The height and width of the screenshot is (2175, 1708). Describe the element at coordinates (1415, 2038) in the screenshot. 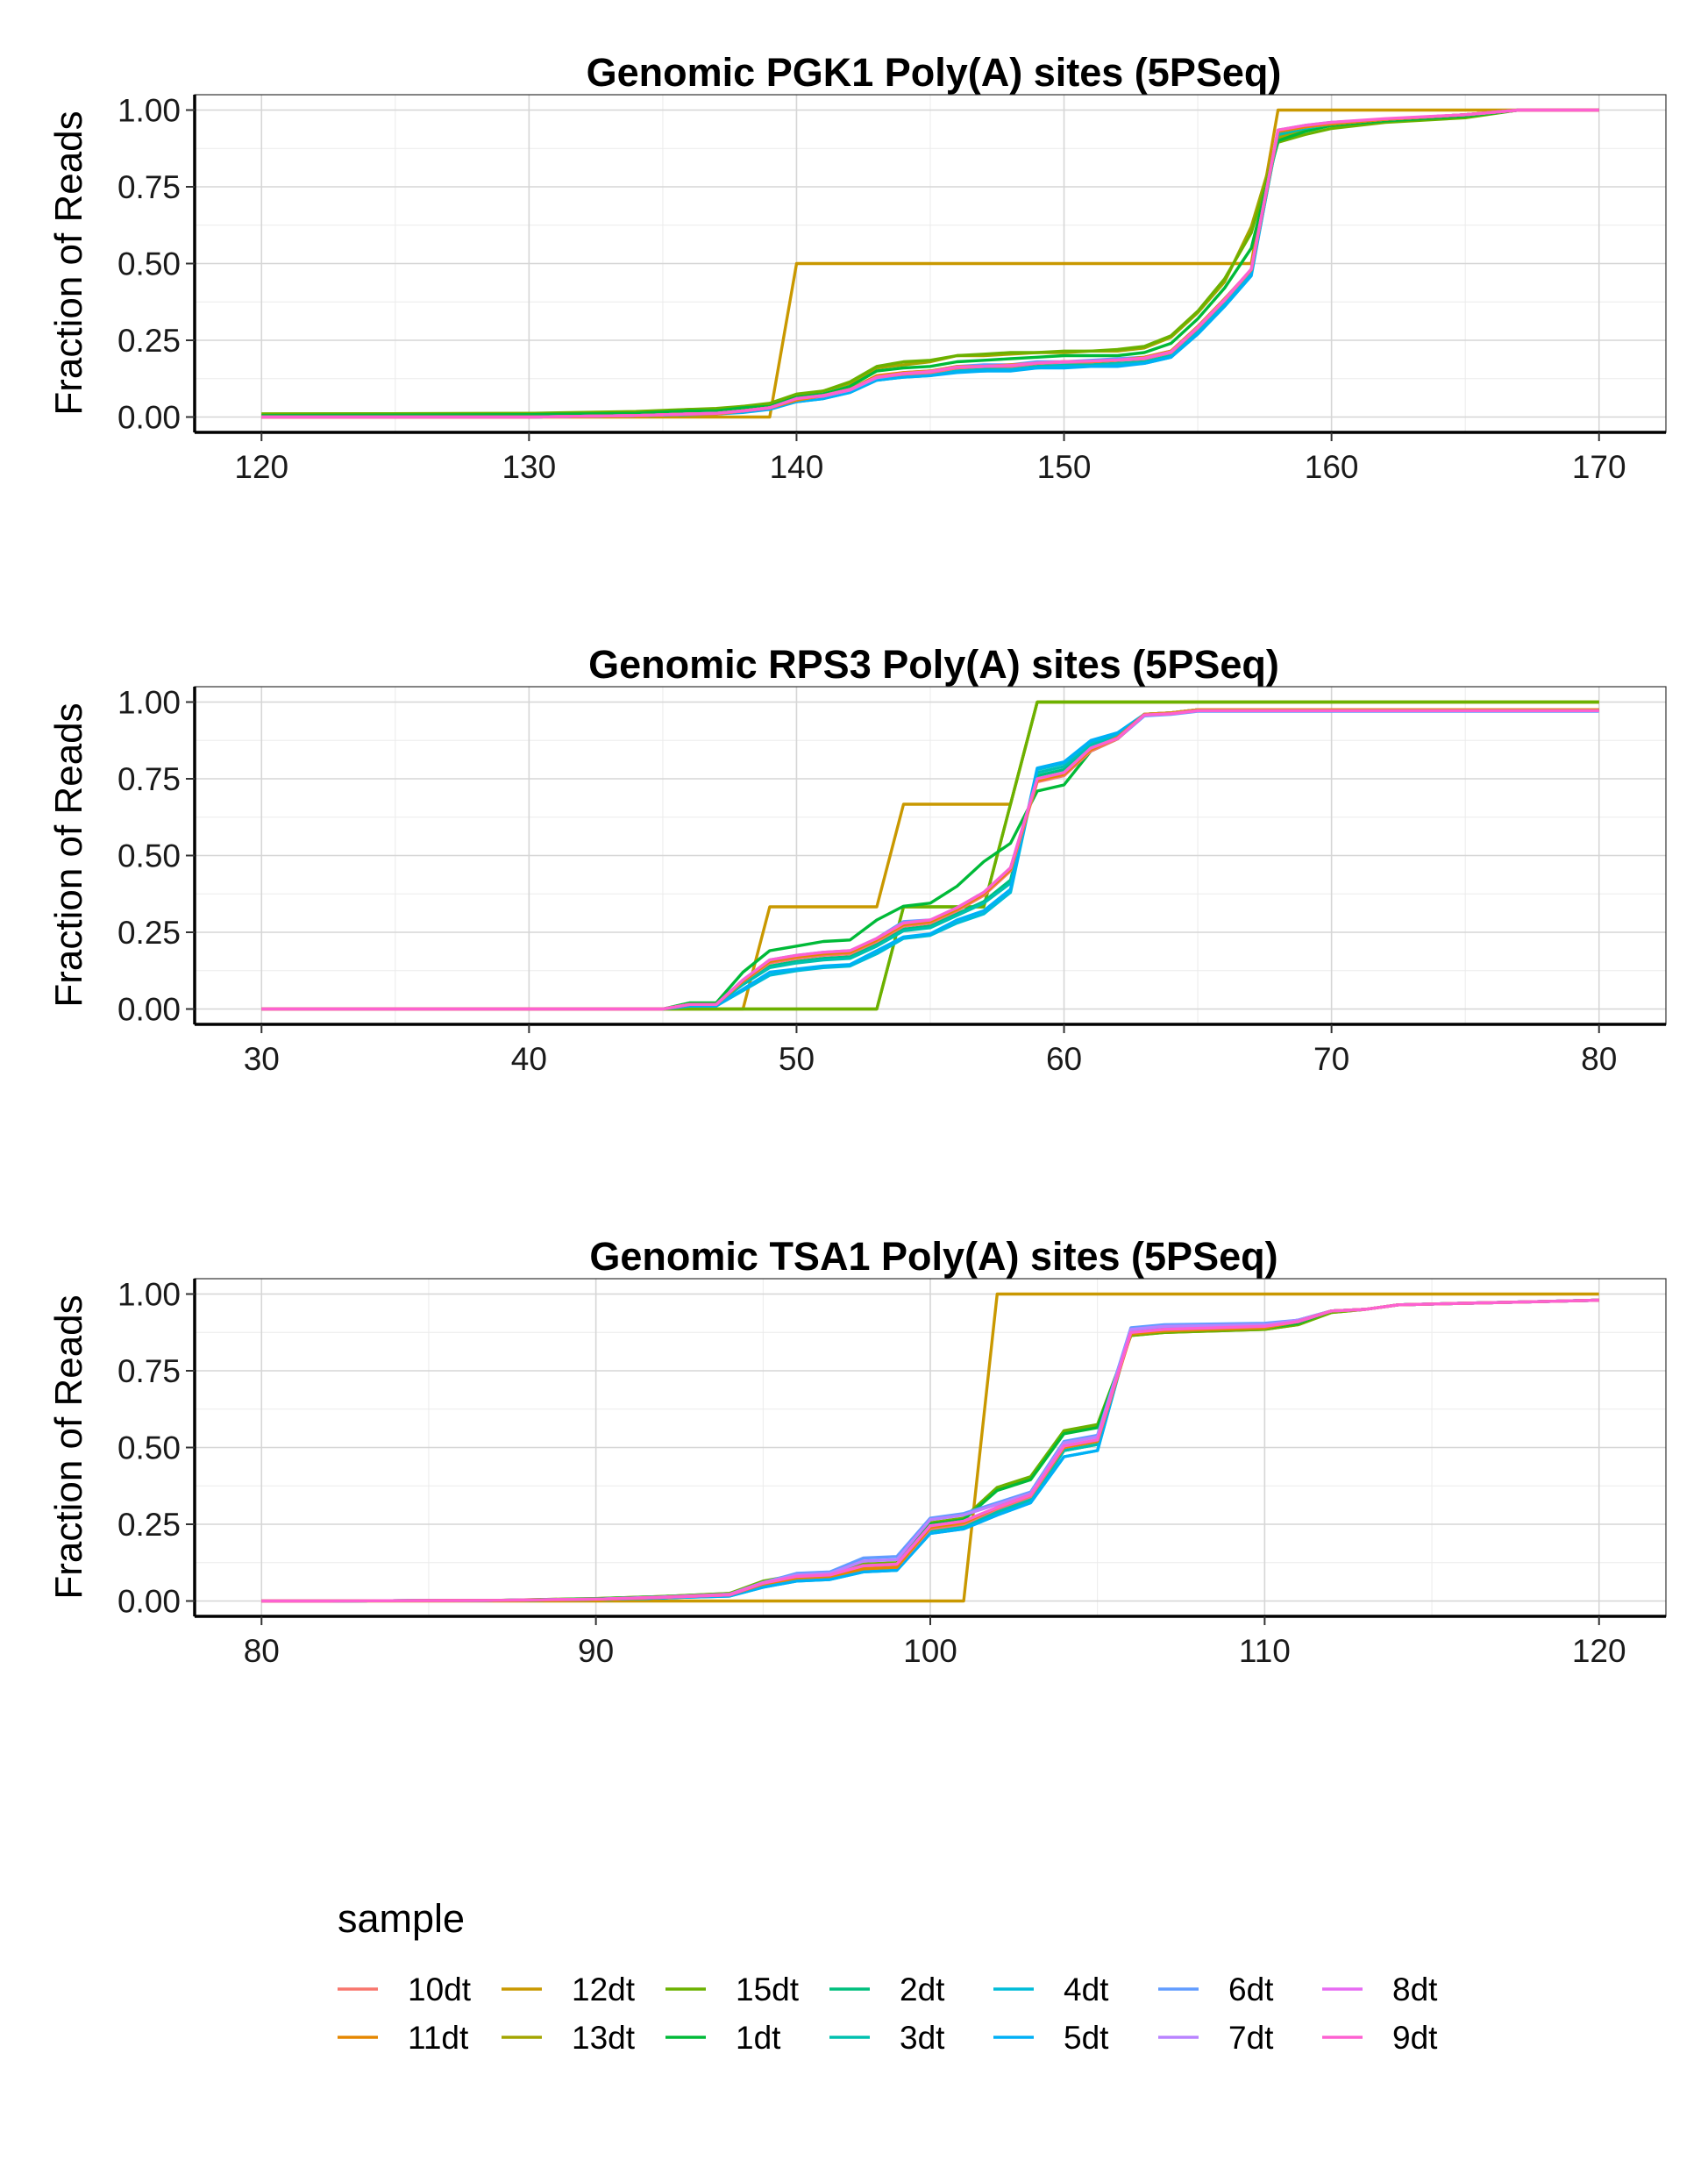

I see `legend-label-9dt: 9dt` at that location.